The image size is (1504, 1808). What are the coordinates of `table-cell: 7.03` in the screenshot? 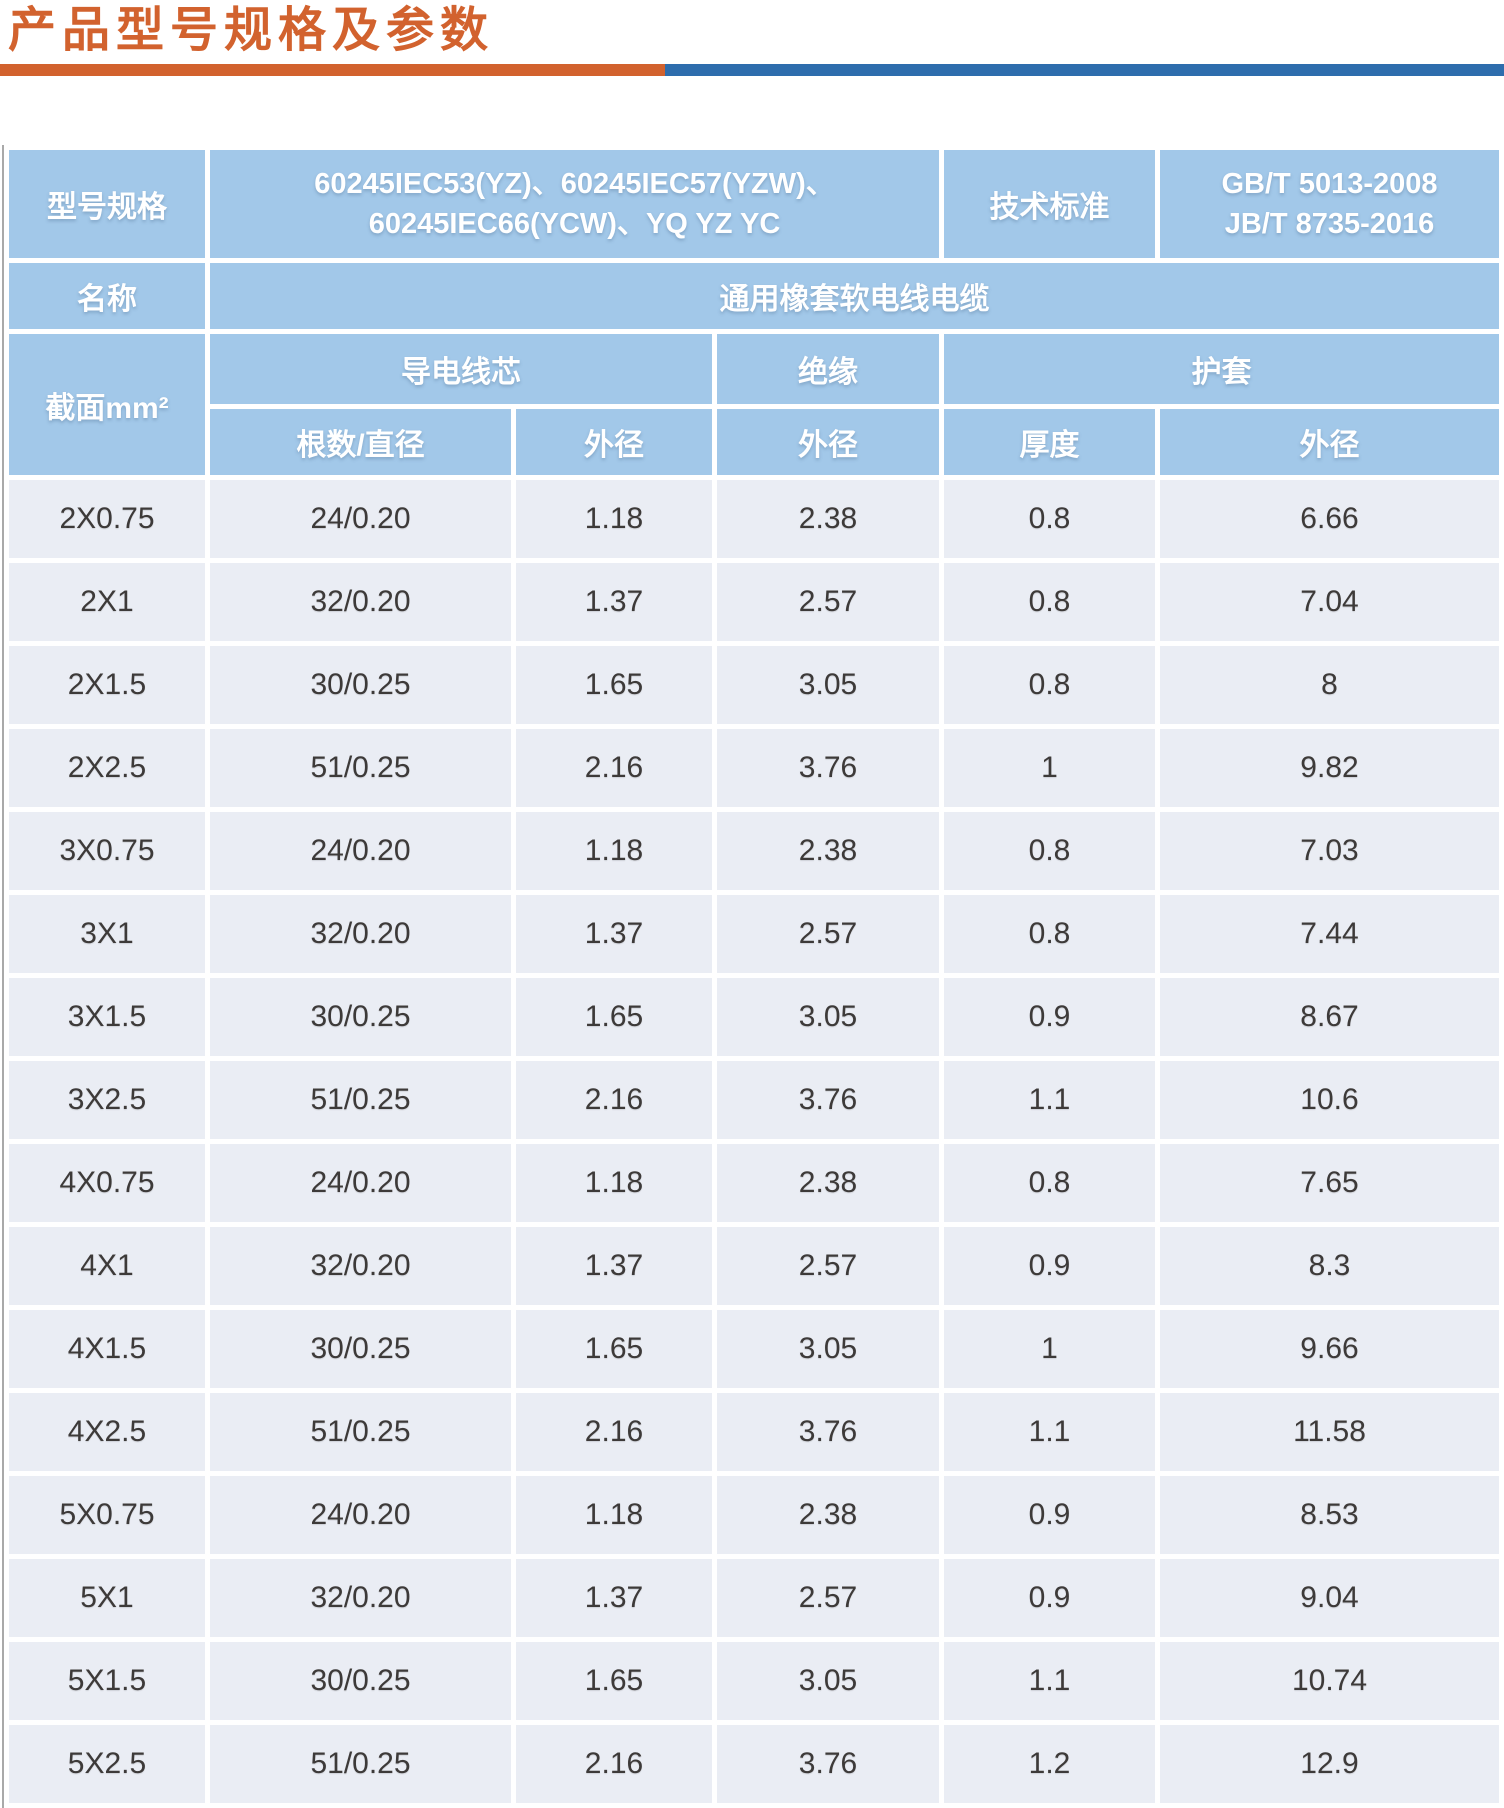 It's located at (1329, 851).